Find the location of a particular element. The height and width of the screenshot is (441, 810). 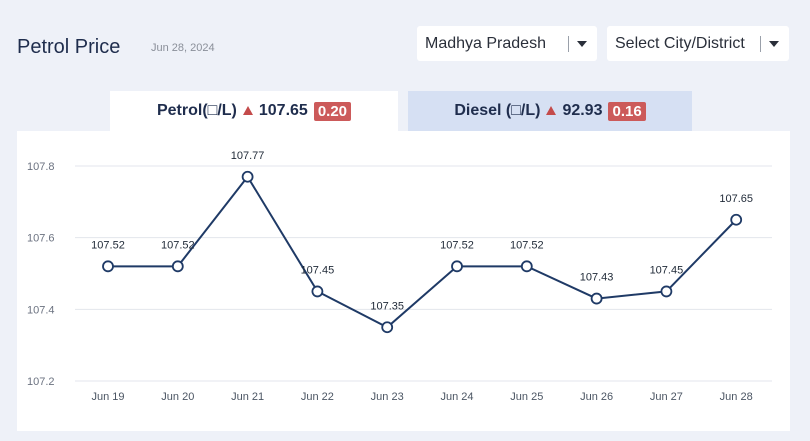

x-tick-label: Jun 21 is located at coordinates (247, 397).